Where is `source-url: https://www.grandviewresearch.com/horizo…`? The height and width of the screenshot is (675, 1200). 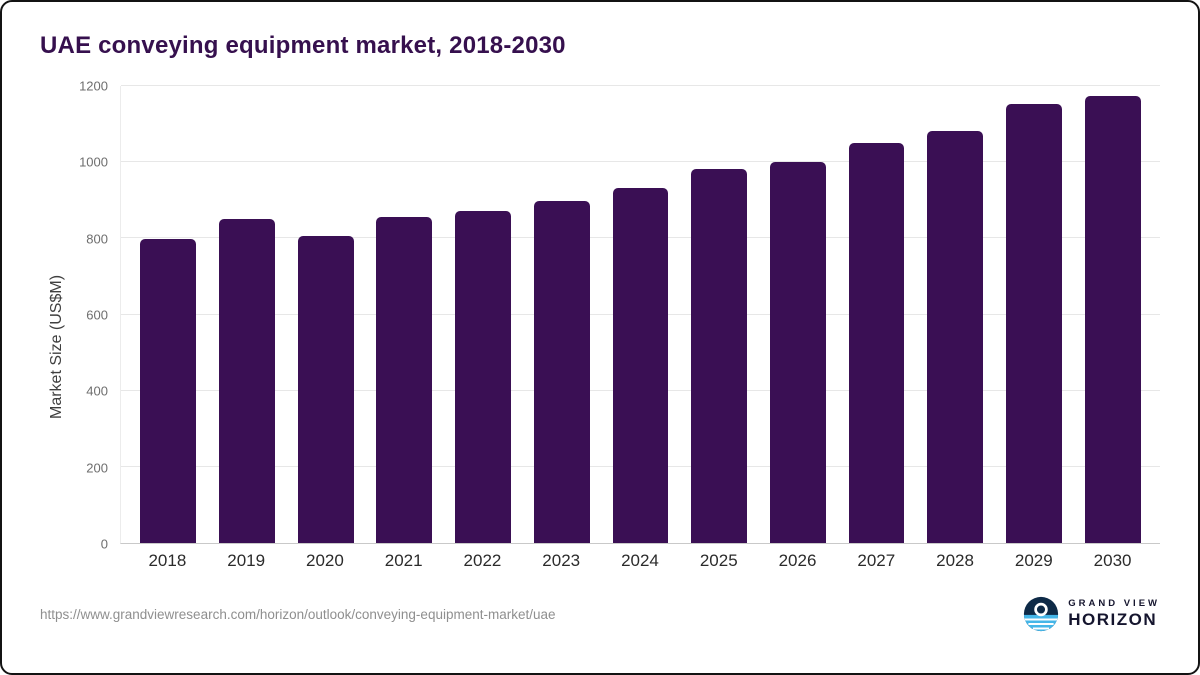 source-url: https://www.grandviewresearch.com/horizo… is located at coordinates (298, 614).